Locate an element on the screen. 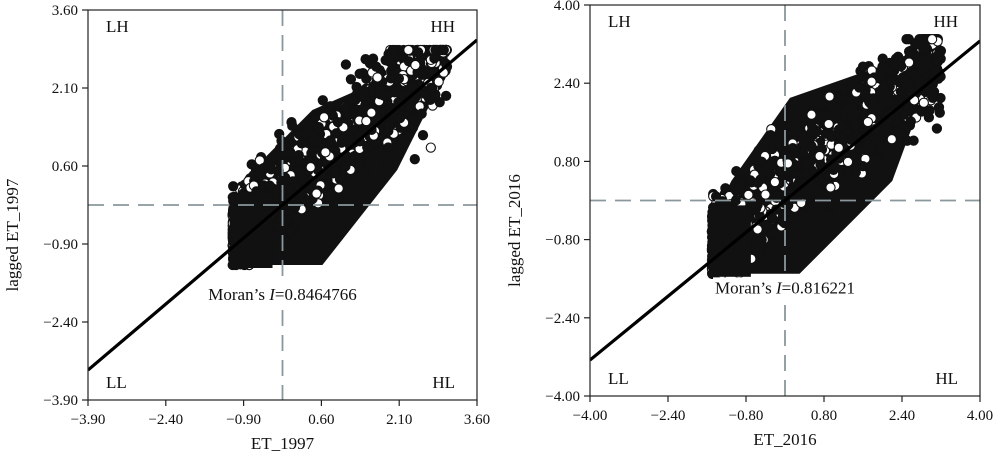 This screenshot has width=1000, height=458. y-axis-title: lagged ET_2016 is located at coordinates (514, 230).